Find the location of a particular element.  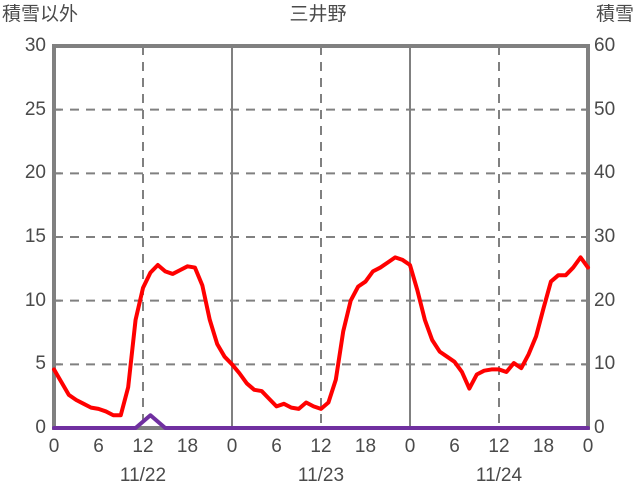

x-axis-tick-0: 0 is located at coordinates (54, 446).